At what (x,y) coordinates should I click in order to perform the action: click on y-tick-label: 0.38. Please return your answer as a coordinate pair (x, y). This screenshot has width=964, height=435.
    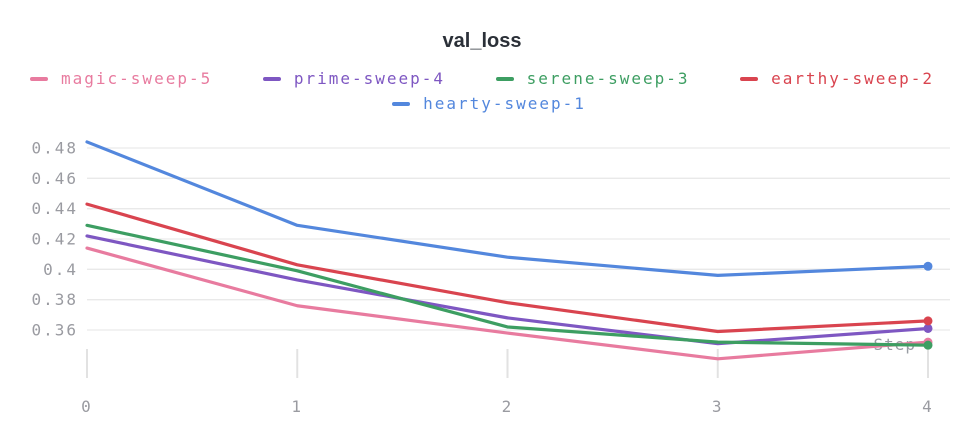
    Looking at the image, I should click on (54, 299).